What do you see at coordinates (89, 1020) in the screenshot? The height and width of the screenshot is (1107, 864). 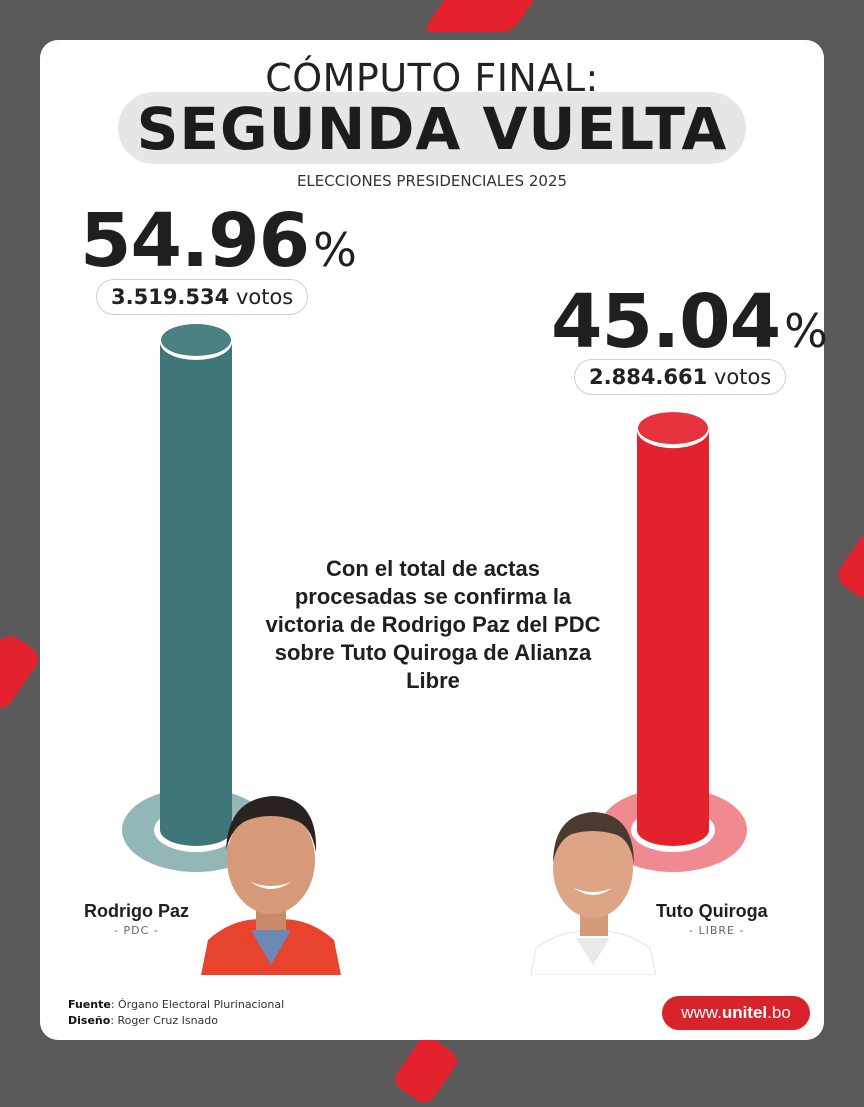 I see `footer-design-label: Diseño` at bounding box center [89, 1020].